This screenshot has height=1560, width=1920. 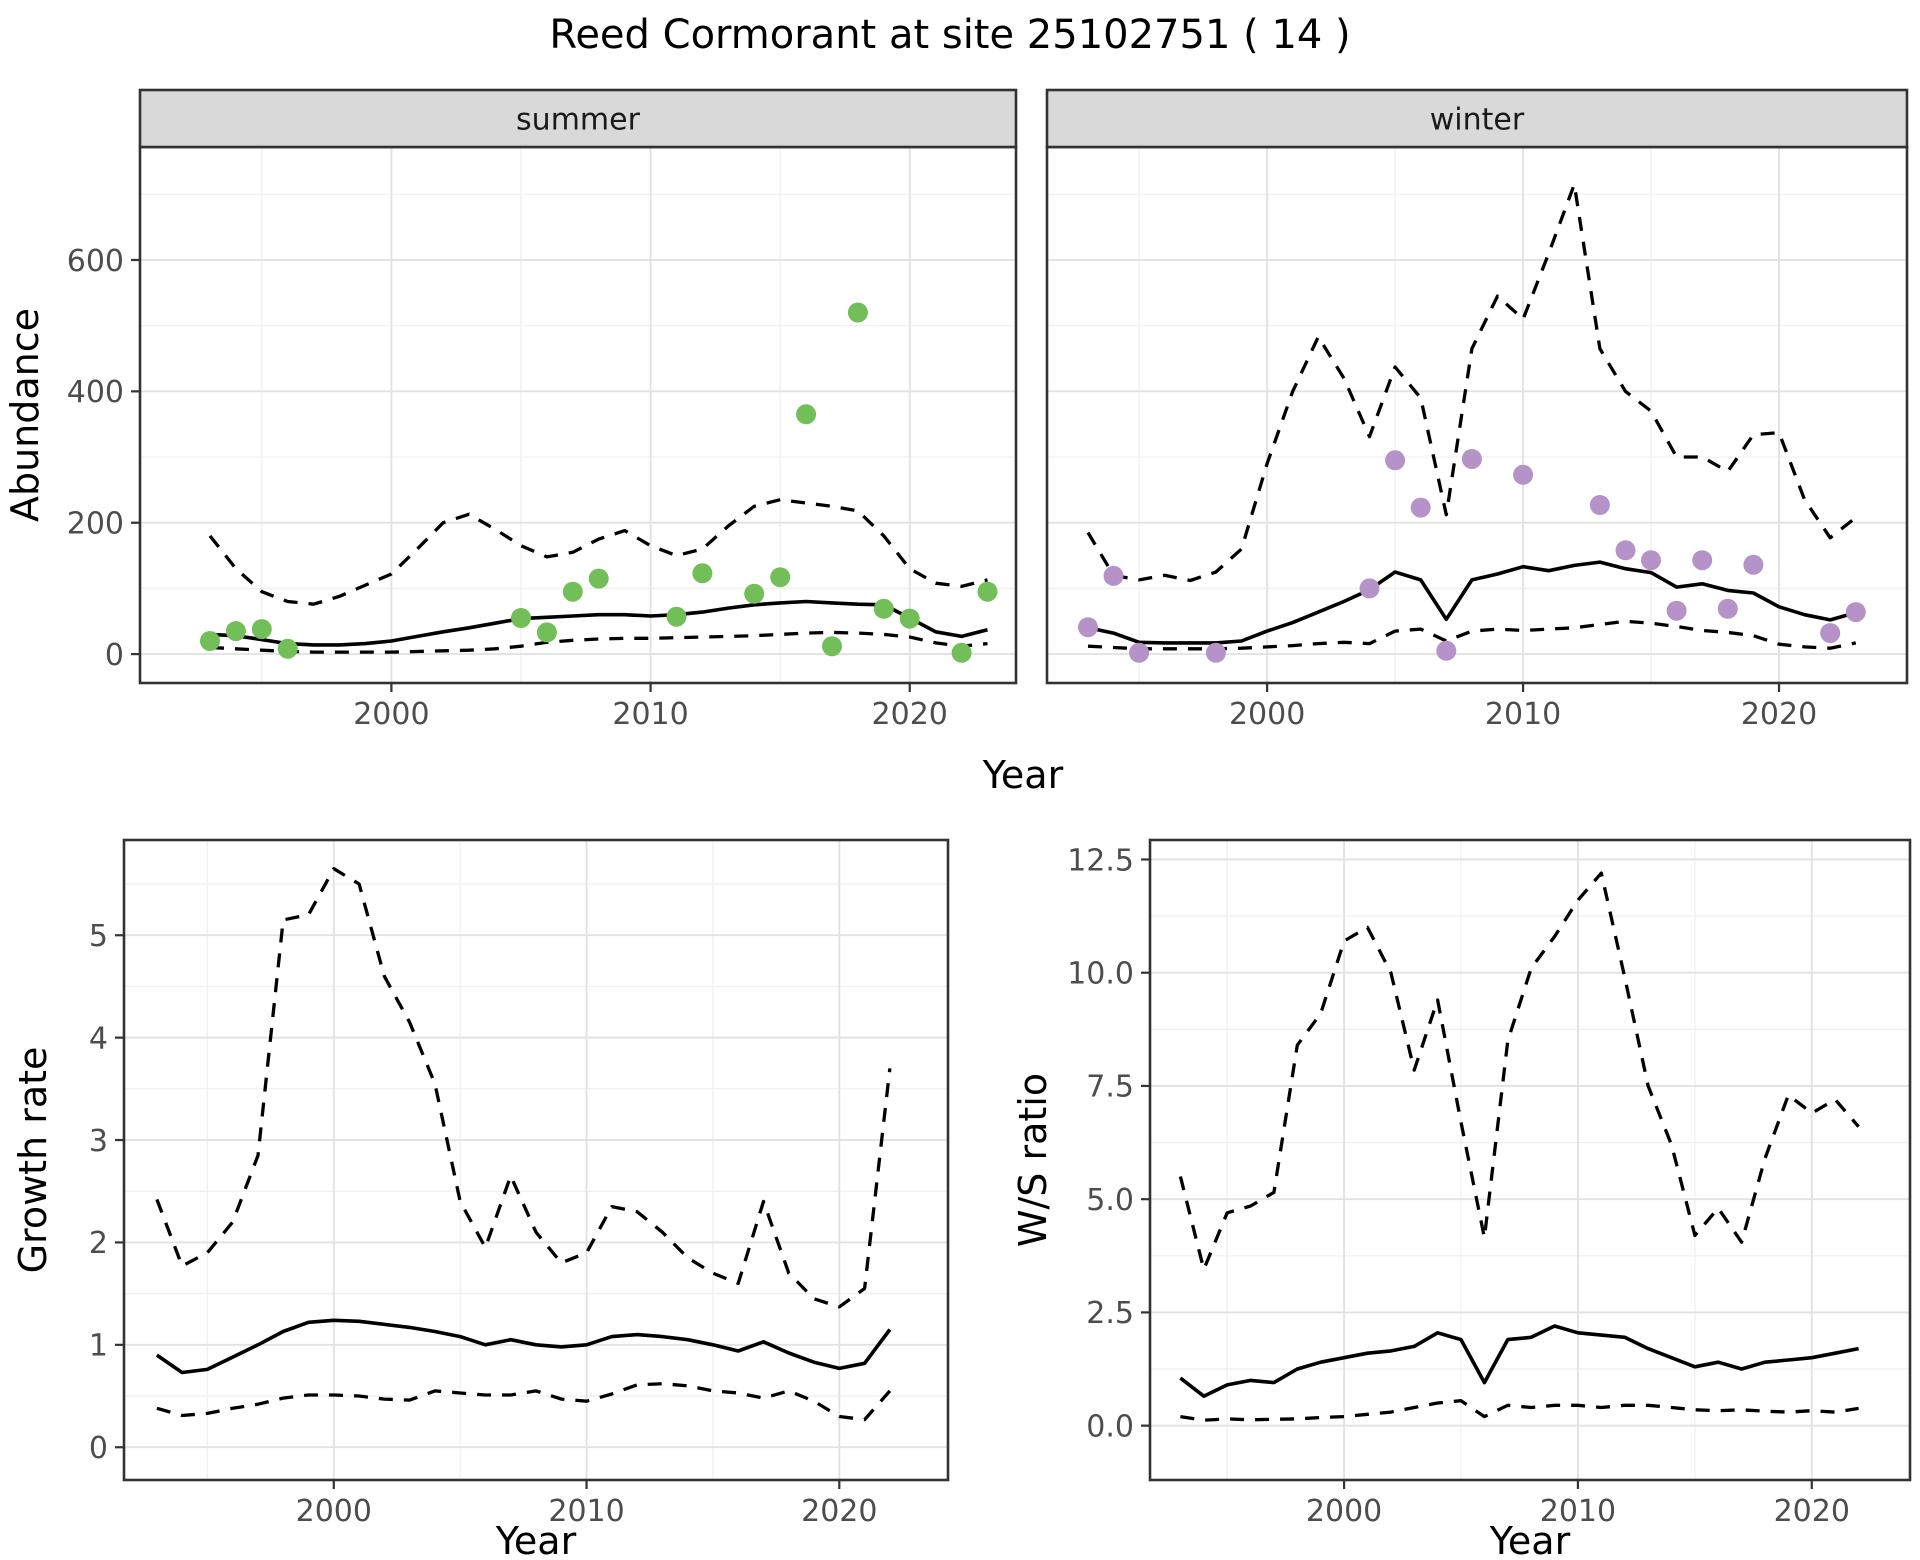 What do you see at coordinates (1033, 1160) in the screenshot?
I see `axis-title: W/S ratio` at bounding box center [1033, 1160].